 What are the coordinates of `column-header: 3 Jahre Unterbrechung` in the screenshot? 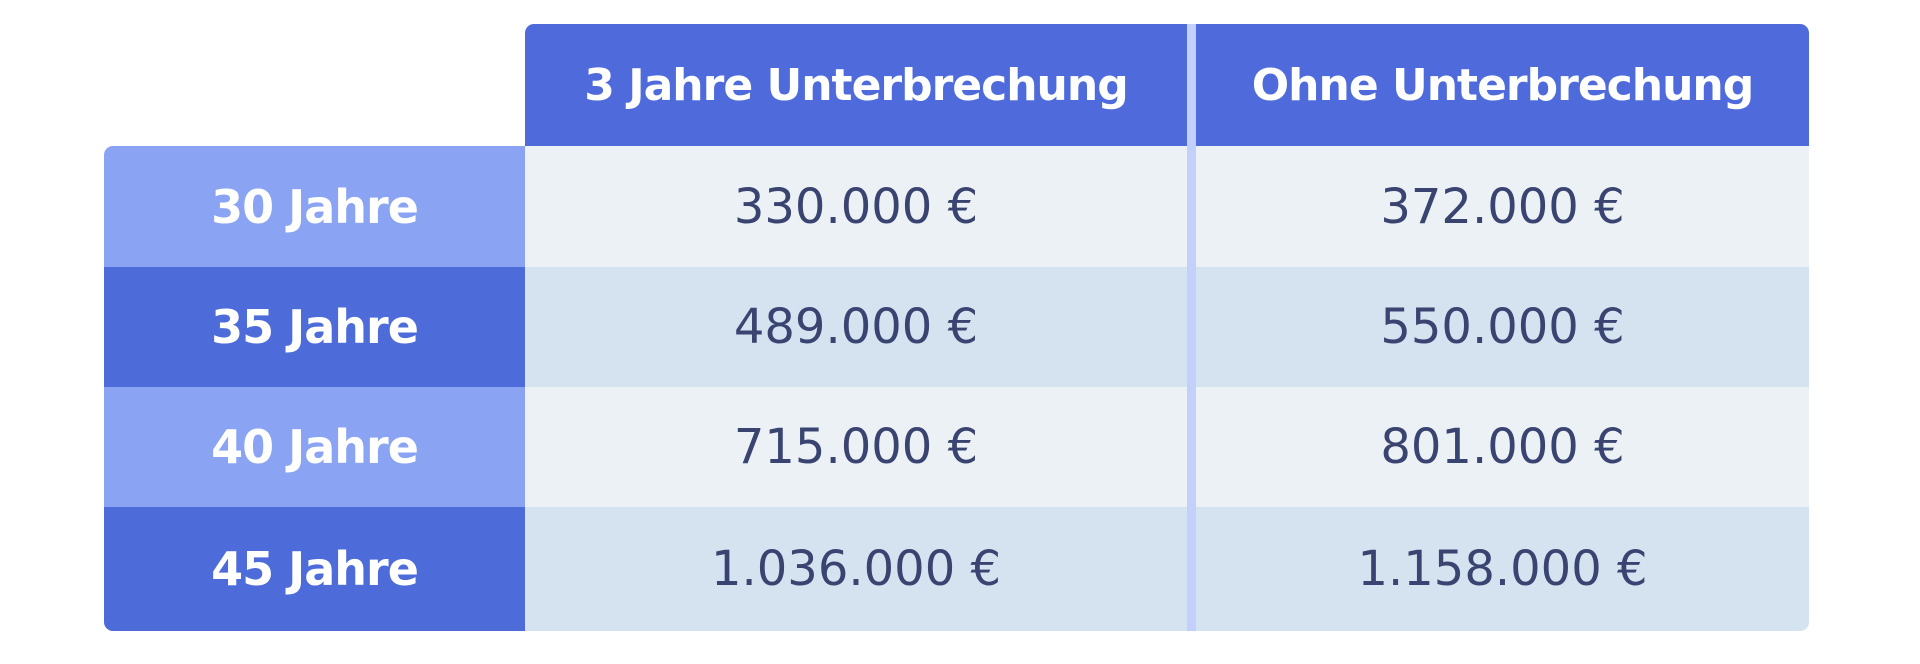 It's located at (856, 85).